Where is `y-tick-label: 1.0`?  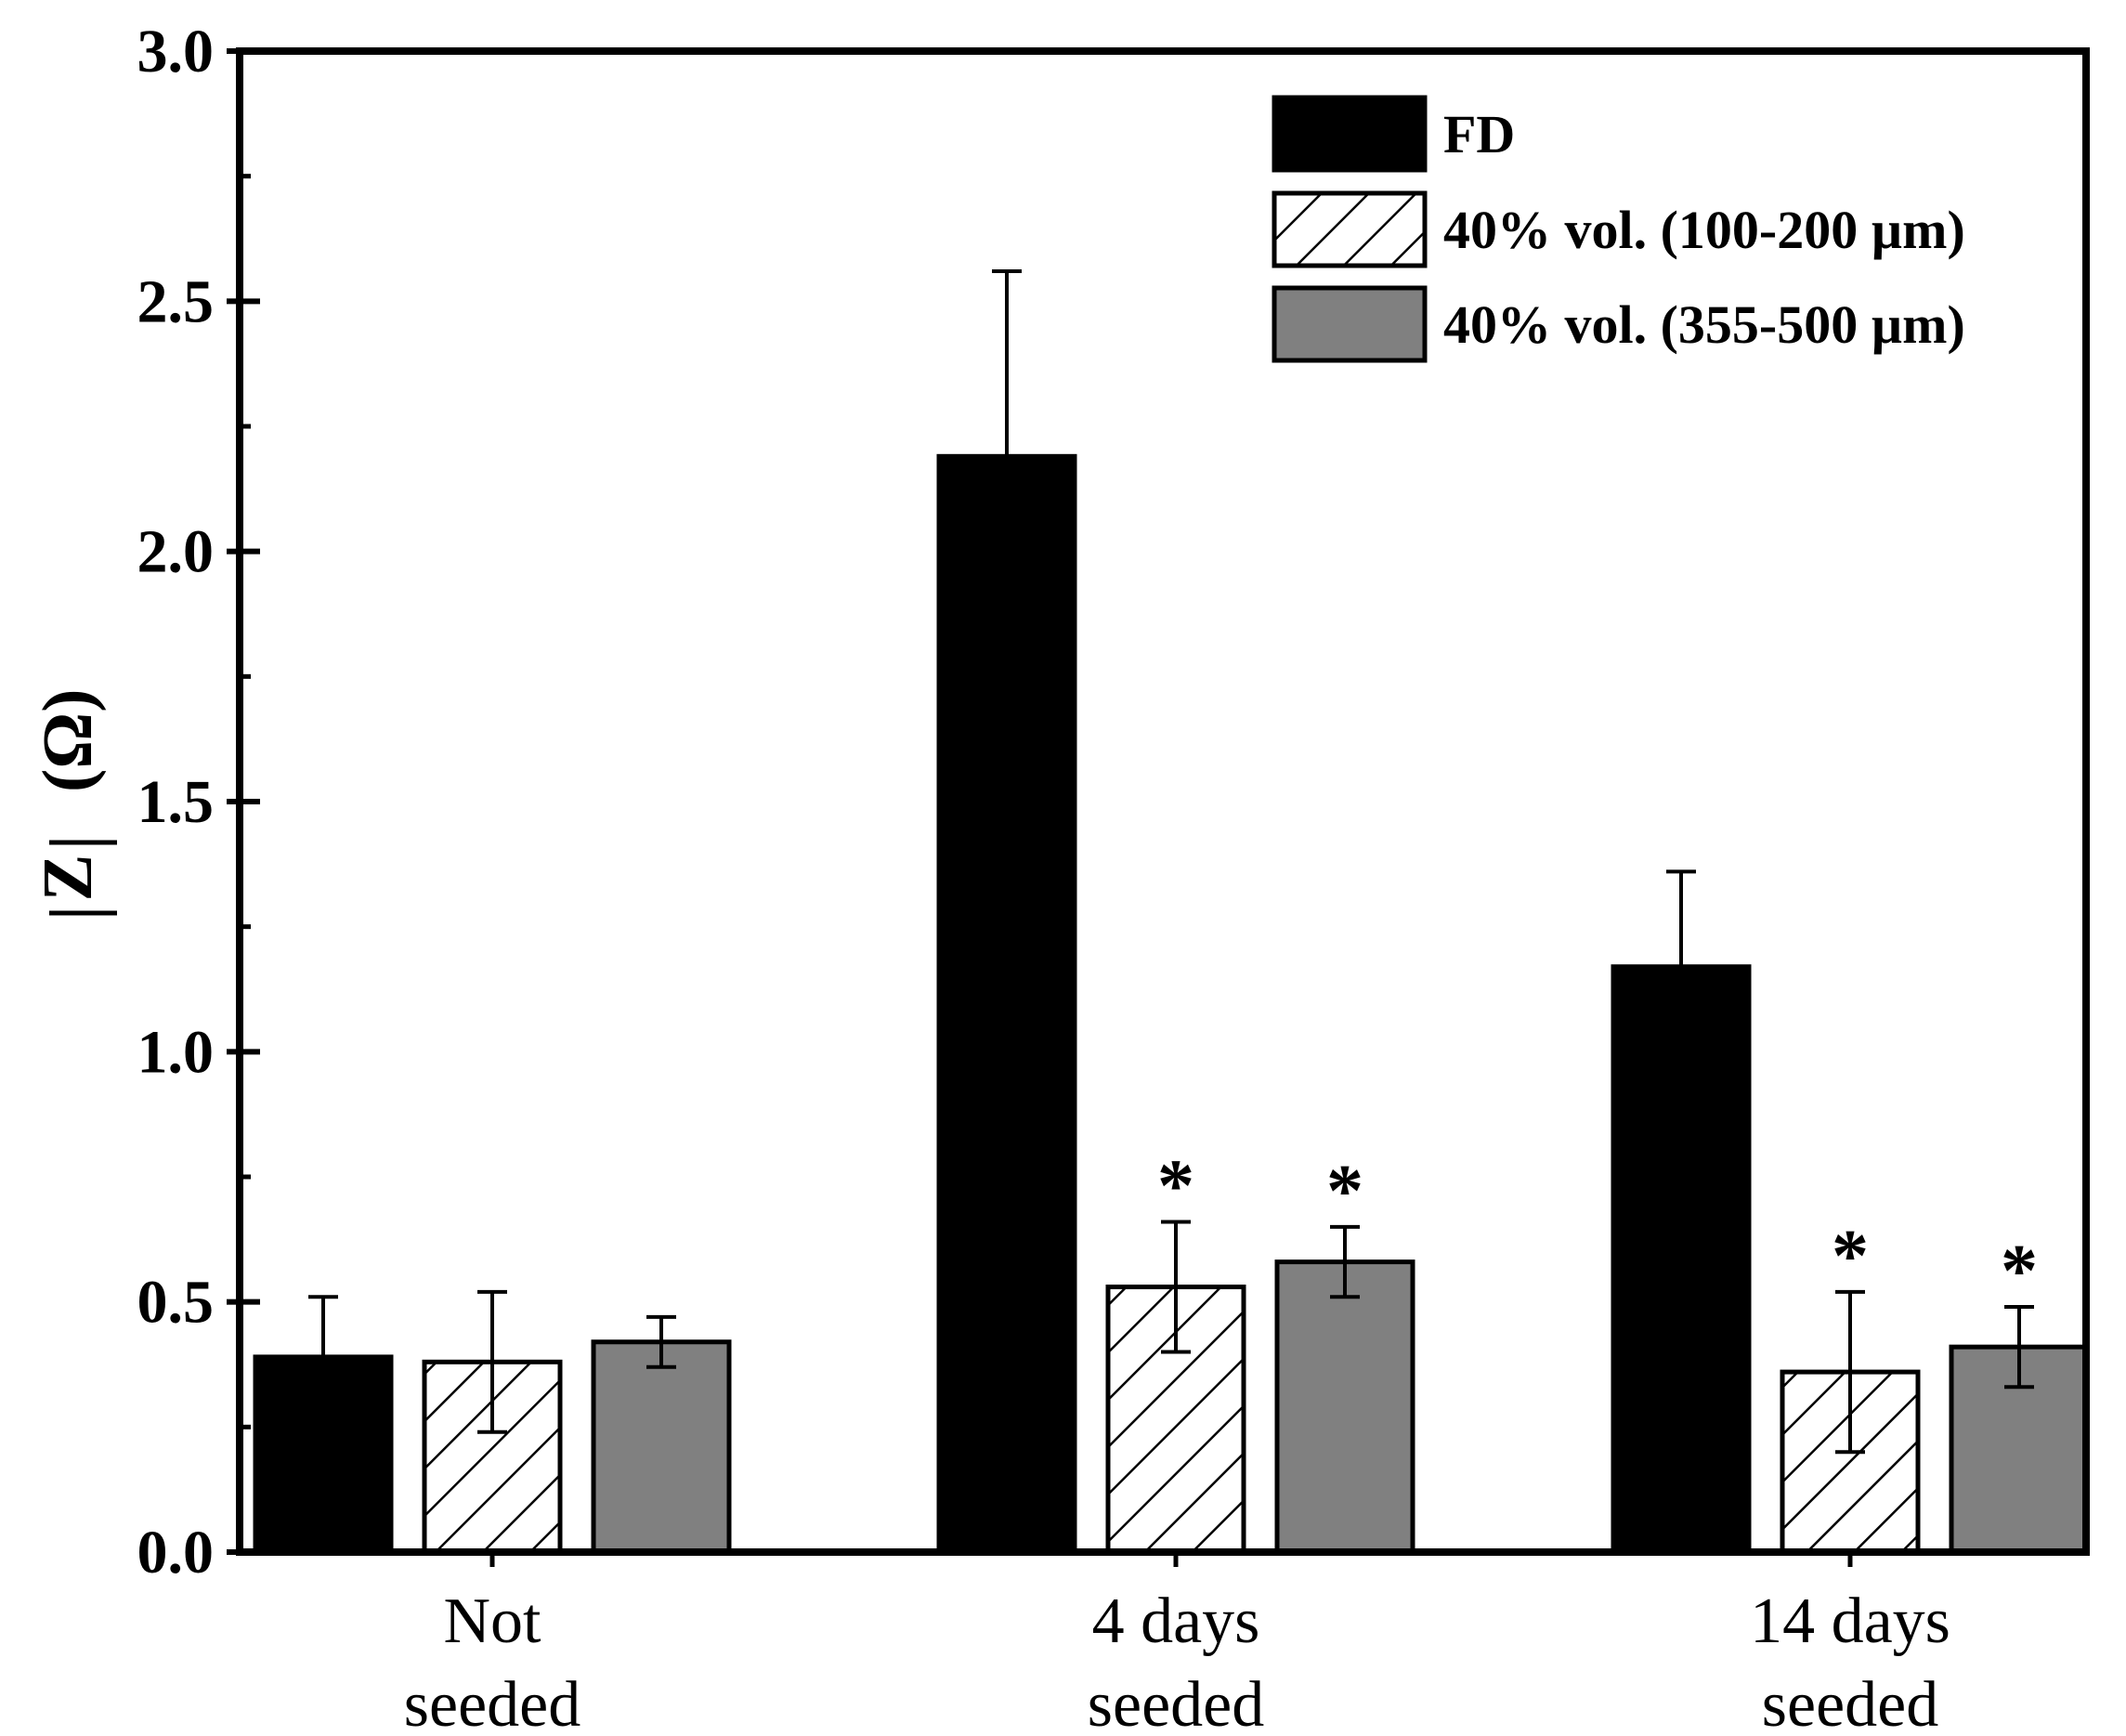 y-tick-label: 1.0 is located at coordinates (176, 1052).